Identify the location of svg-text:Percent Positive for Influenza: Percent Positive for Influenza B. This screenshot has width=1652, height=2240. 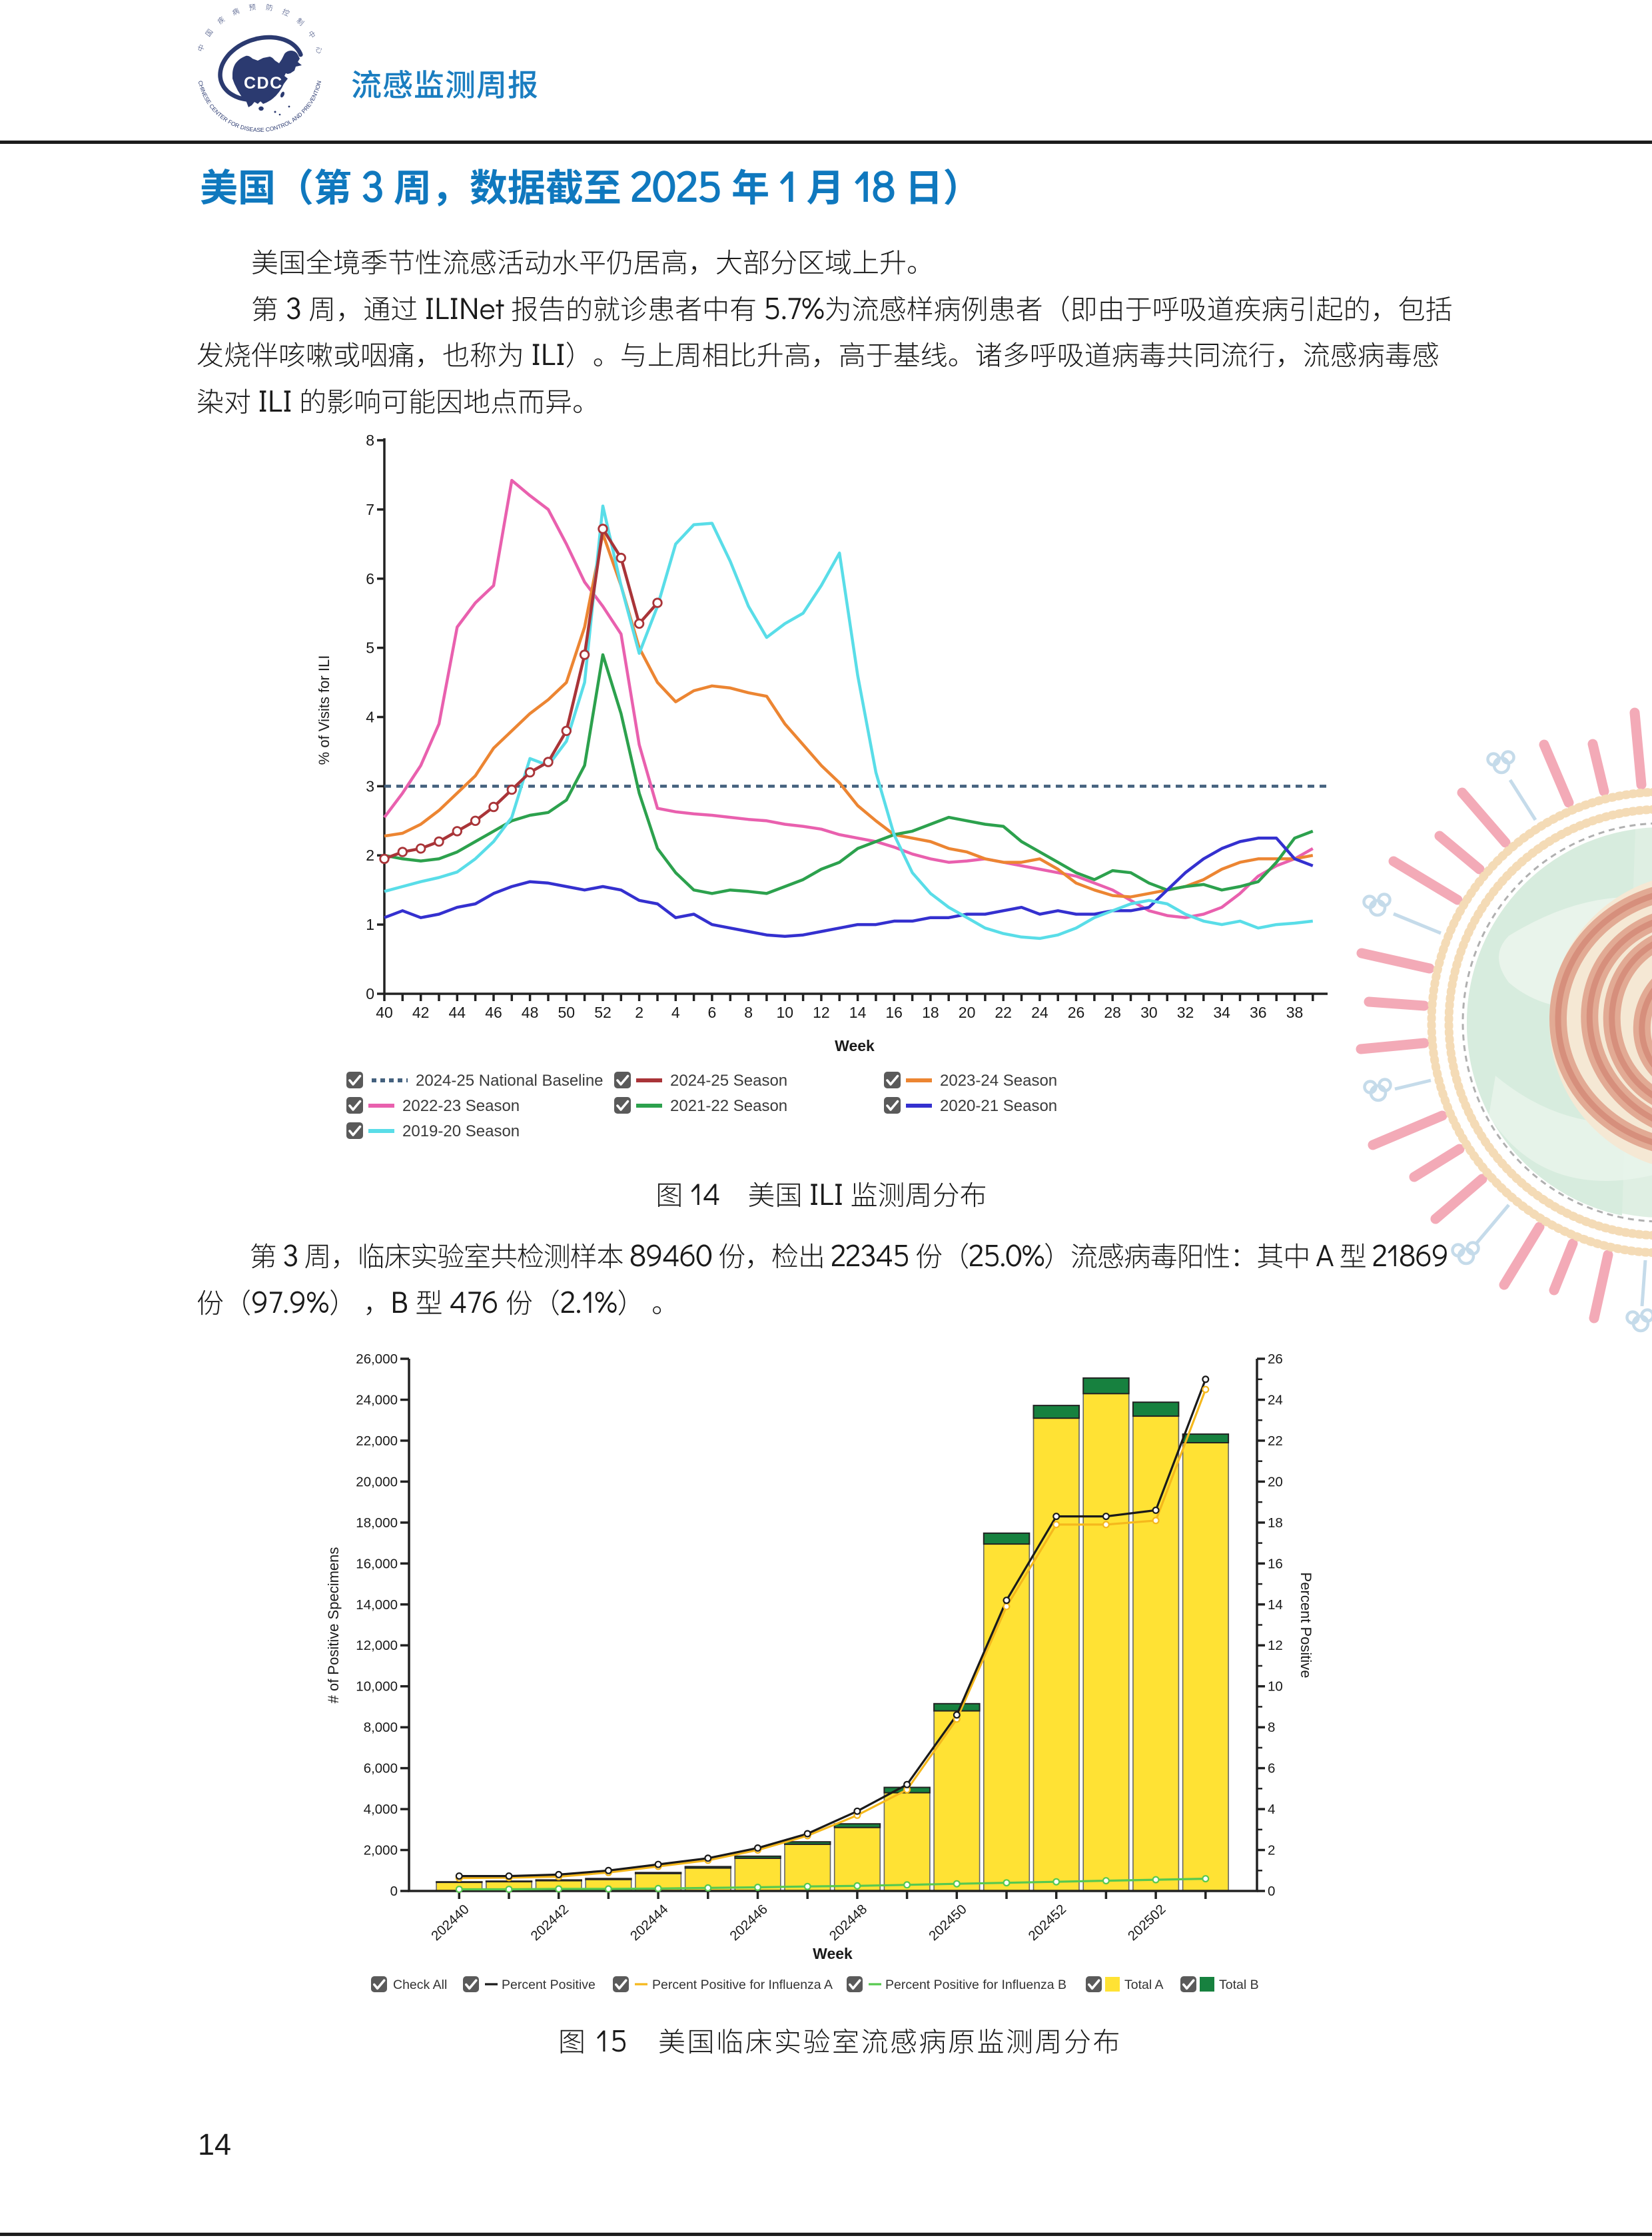
(975, 1985).